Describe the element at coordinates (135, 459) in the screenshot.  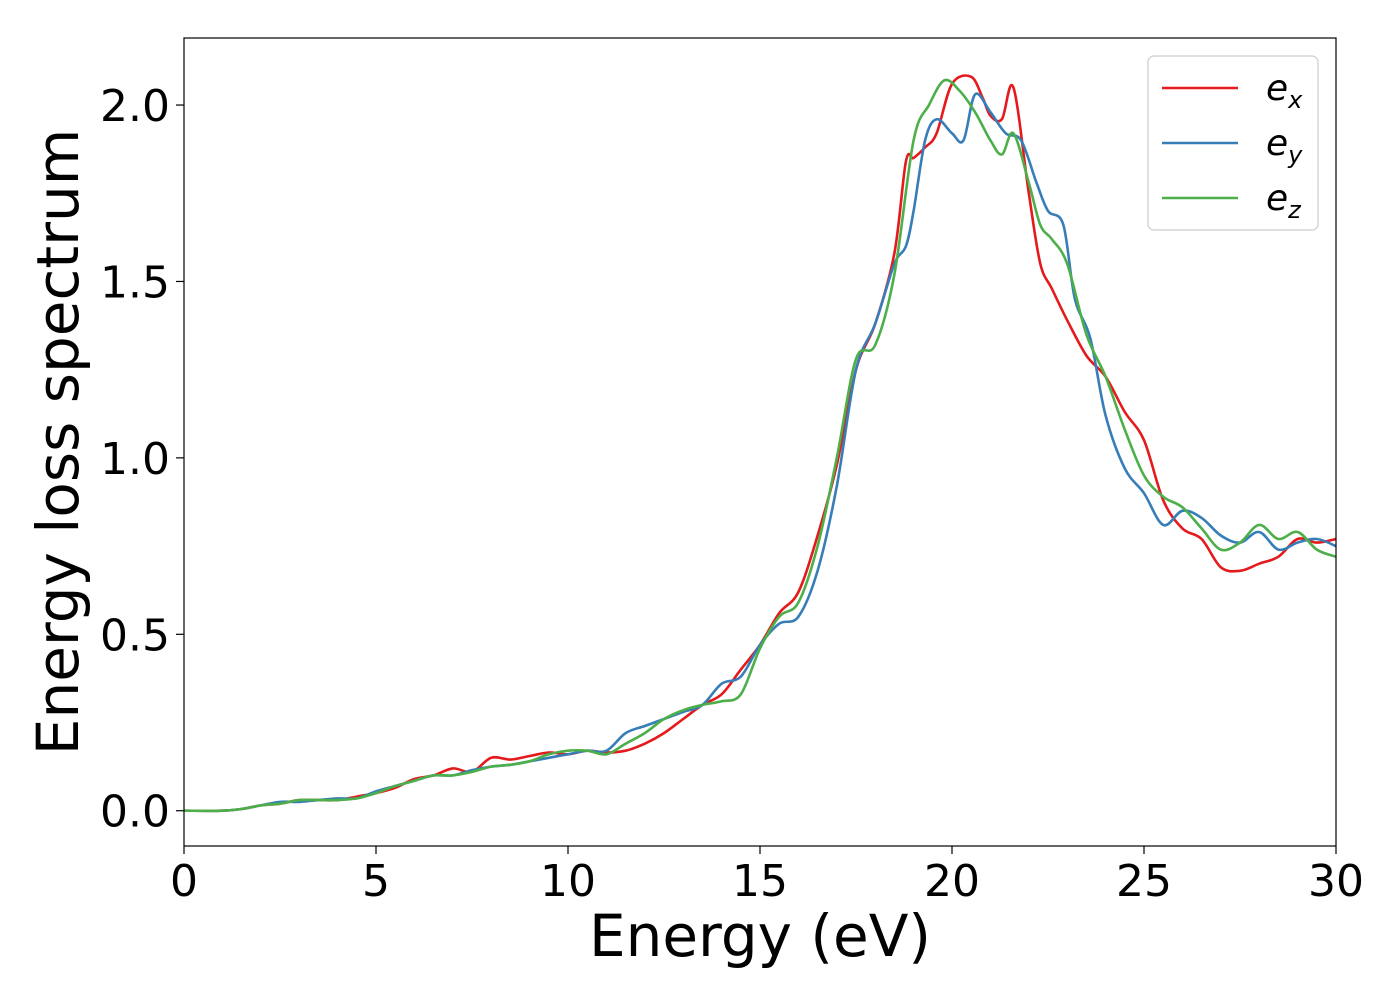
I see `y-tick-label: 1.0` at that location.